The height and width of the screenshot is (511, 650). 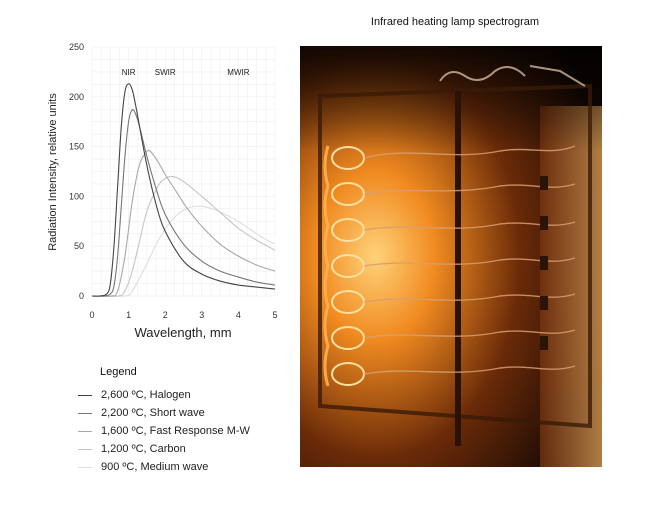 What do you see at coordinates (175, 431) in the screenshot?
I see `legend-label: 1,600 ºC, Fast Response M-W` at bounding box center [175, 431].